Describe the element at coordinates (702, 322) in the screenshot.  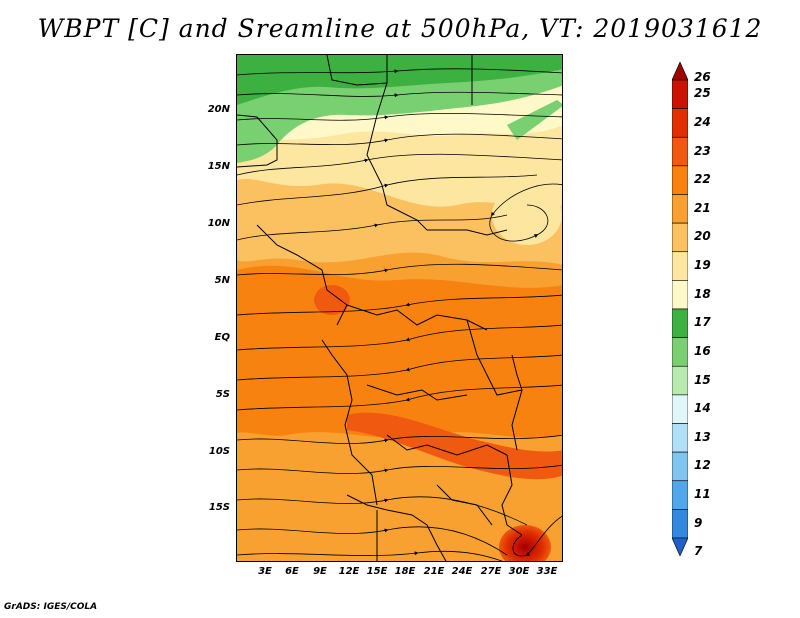
I see `colorbar-label: 17` at that location.